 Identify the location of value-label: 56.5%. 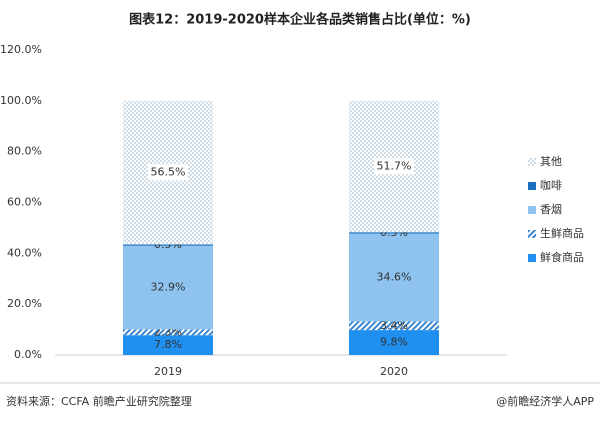
(168, 172).